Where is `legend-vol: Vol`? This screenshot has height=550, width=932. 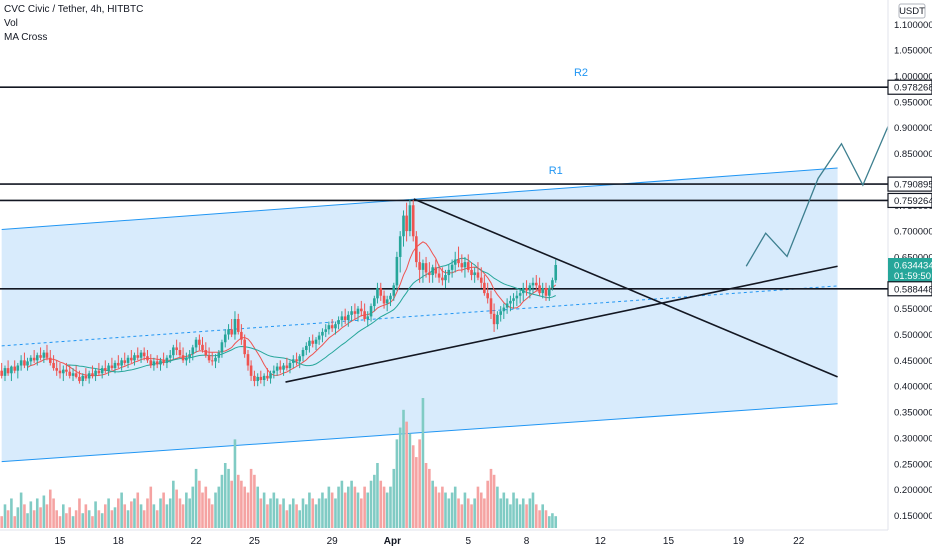 legend-vol: Vol is located at coordinates (11, 23).